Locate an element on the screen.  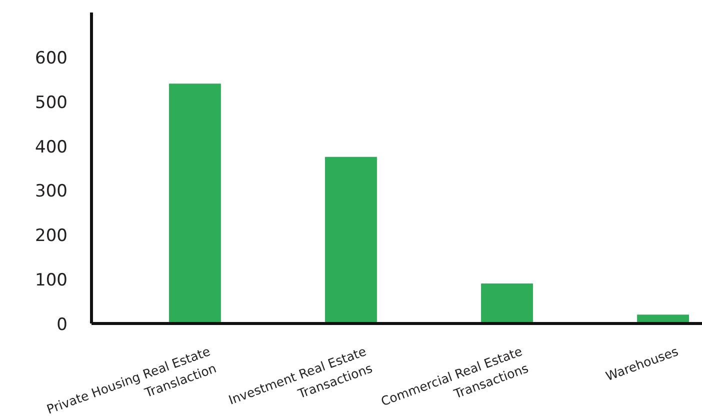
y-tick-label: 100 is located at coordinates (51, 280).